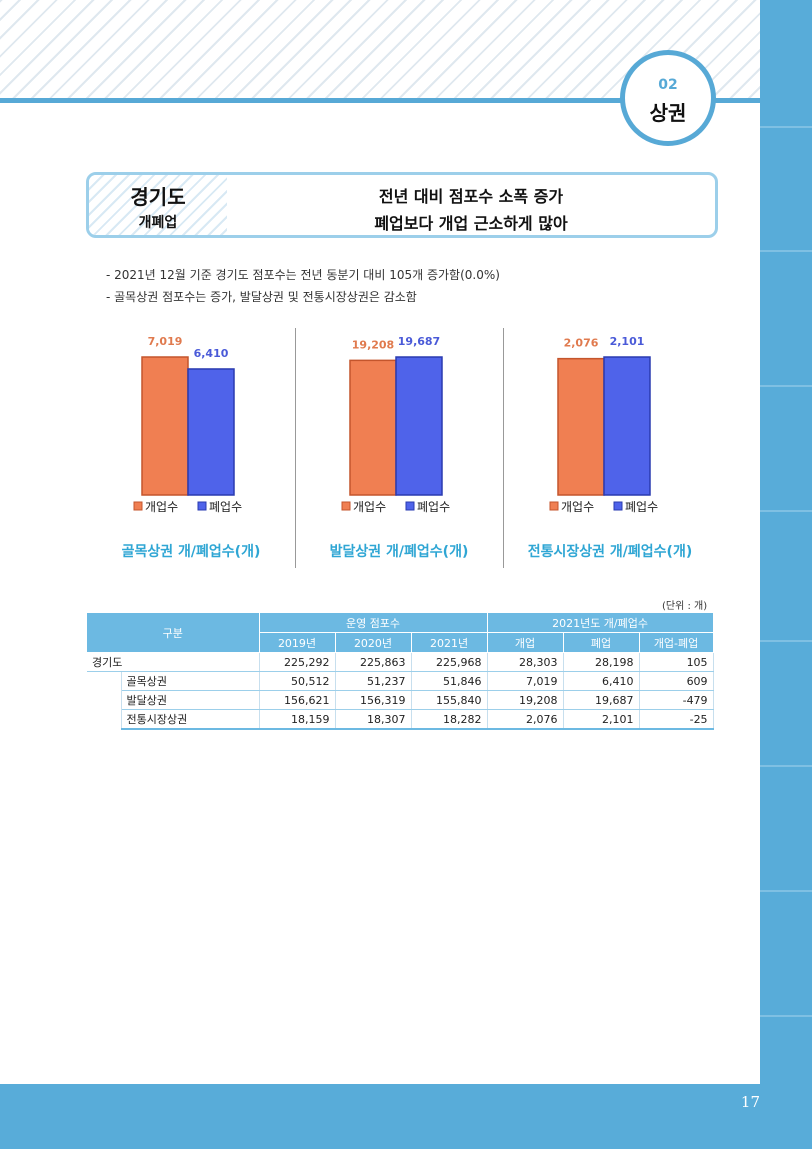  Describe the element at coordinates (525, 700) in the screenshot. I see `table-cell: 19,208` at that location.